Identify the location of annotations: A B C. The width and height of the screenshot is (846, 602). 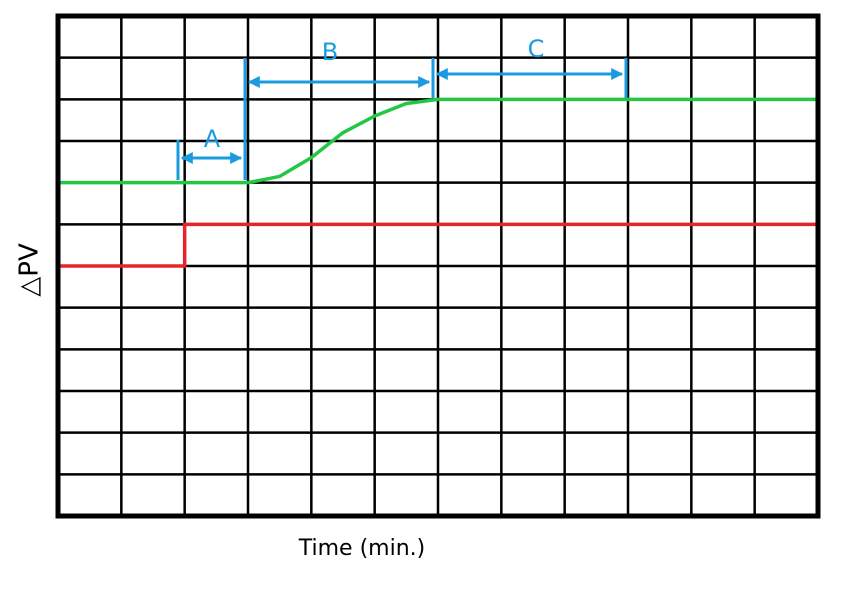
(402, 107).